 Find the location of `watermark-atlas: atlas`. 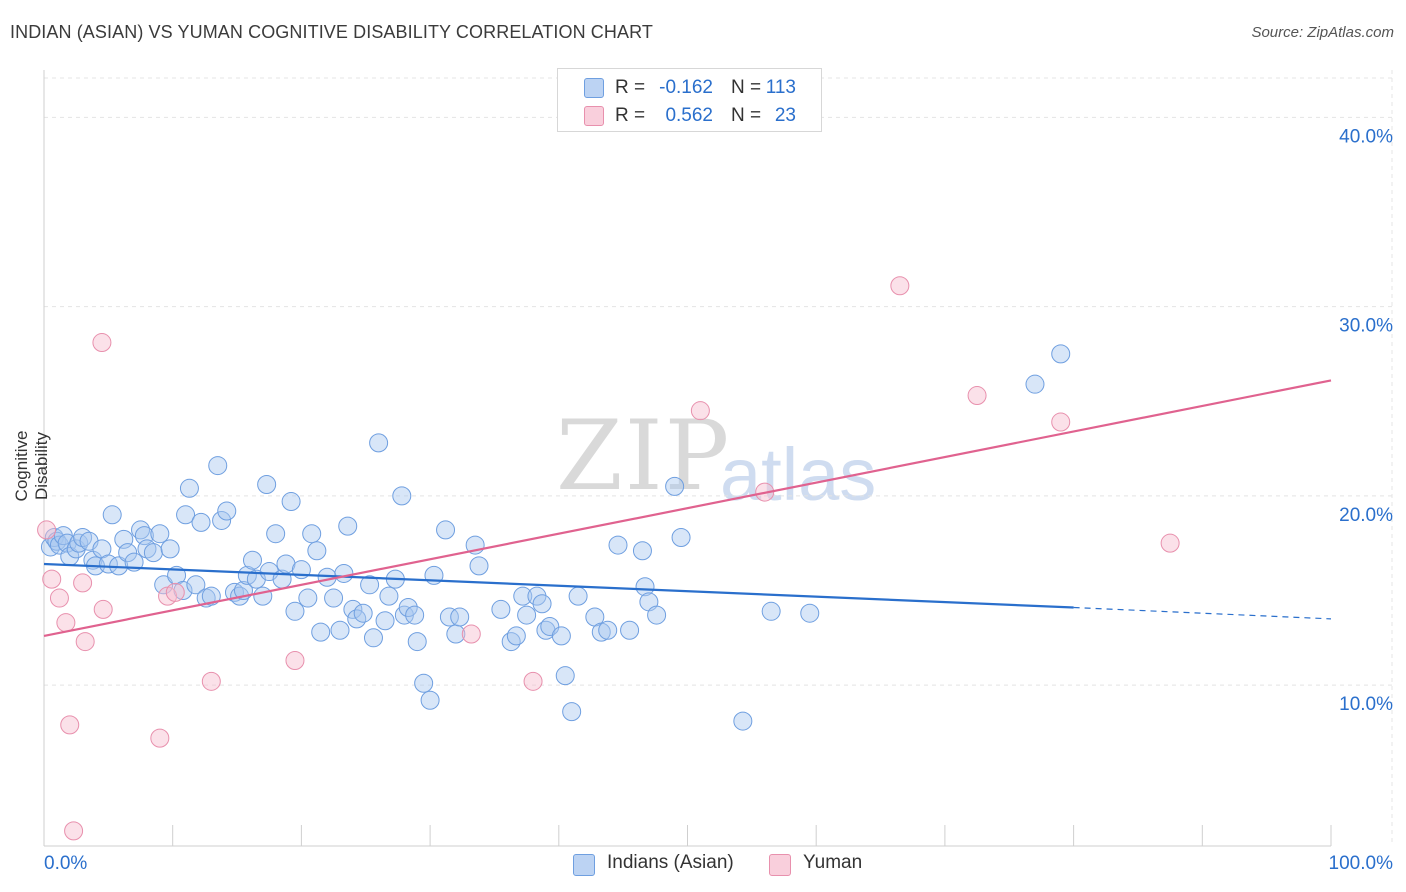

watermark-atlas: atlas is located at coordinates (798, 474).